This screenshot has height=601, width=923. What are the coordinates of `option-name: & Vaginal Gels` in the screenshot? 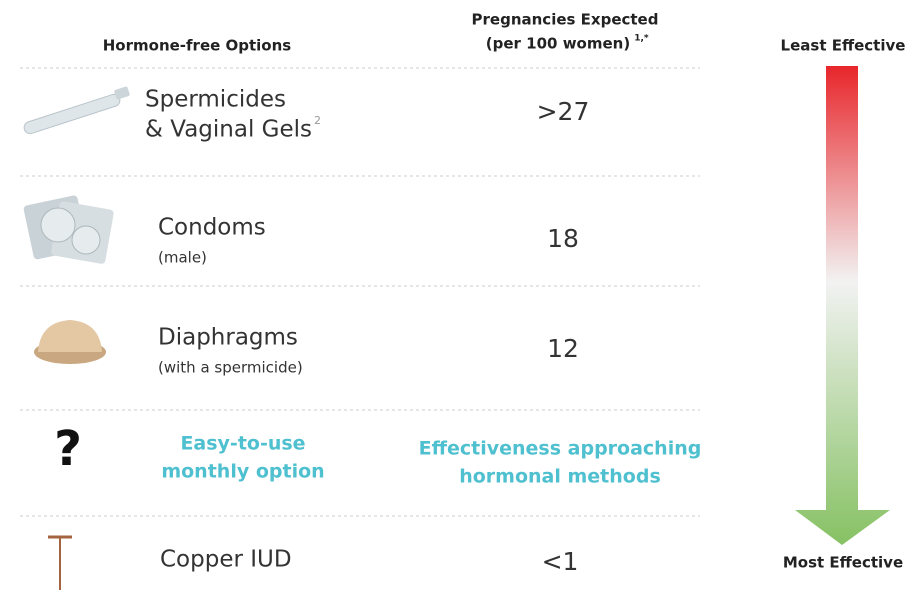 It's located at (228, 130).